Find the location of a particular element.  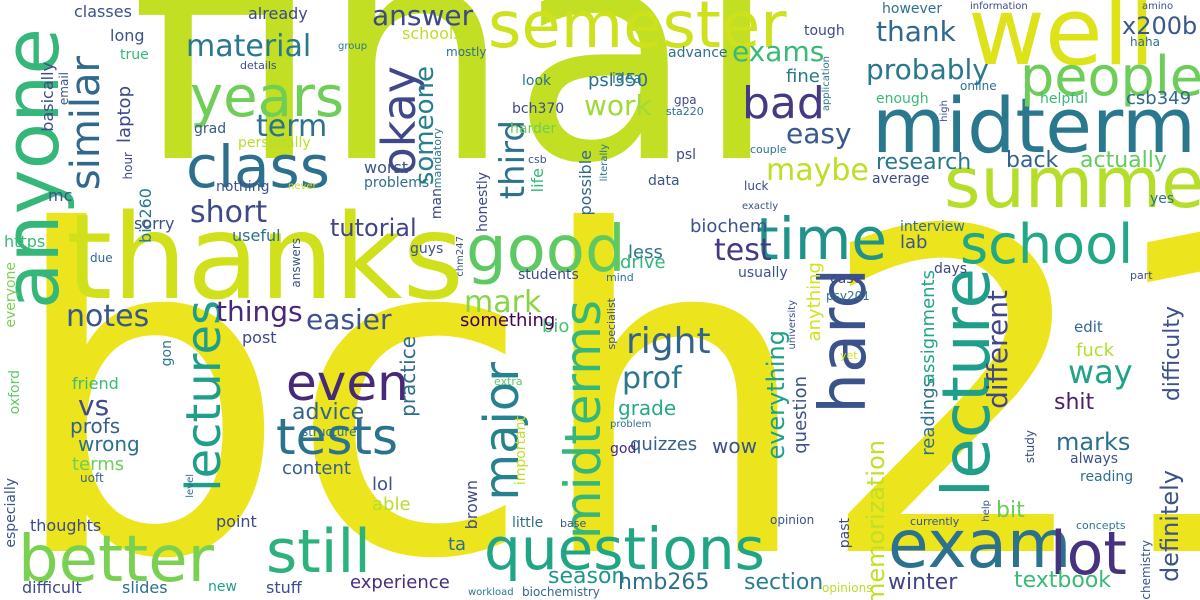

word-different: different is located at coordinates (997, 349).